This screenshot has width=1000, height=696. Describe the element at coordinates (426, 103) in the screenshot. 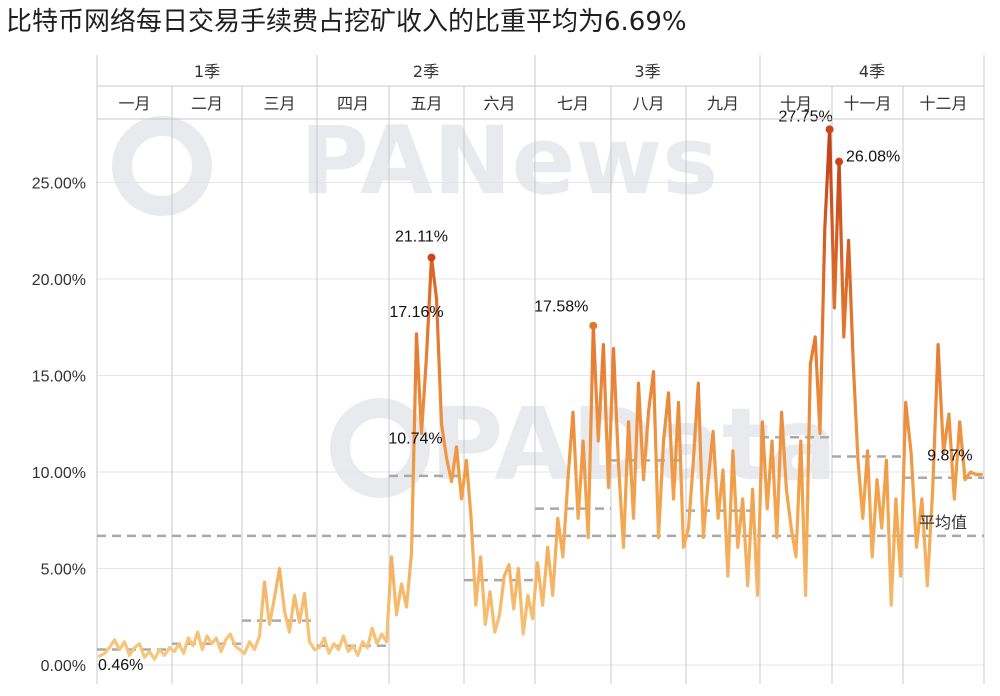

I see `month-label: 五月` at that location.